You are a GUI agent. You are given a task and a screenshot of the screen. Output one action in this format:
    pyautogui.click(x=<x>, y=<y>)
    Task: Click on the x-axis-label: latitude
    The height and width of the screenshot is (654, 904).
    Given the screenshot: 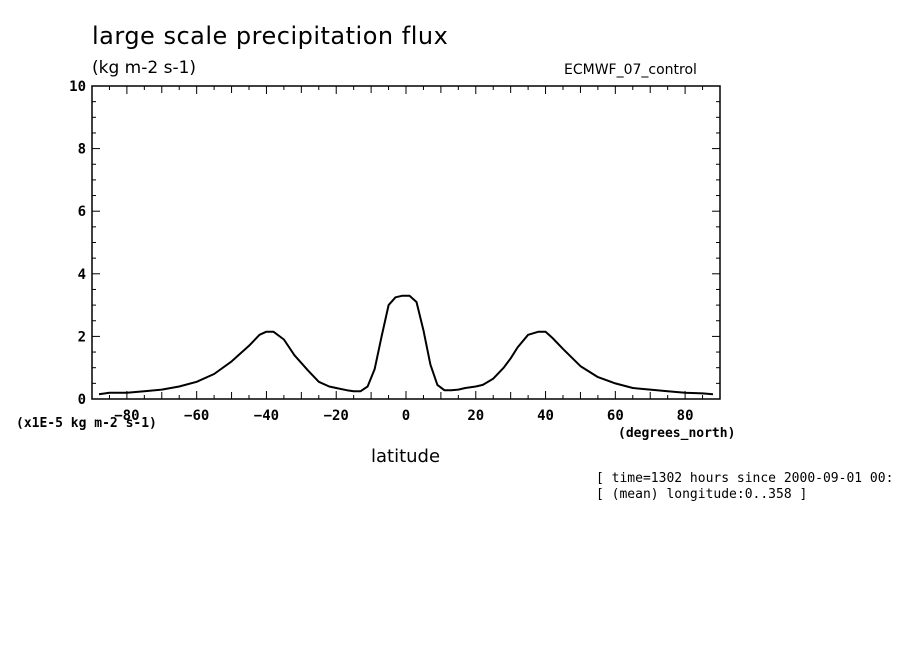 What is the action you would take?
    pyautogui.click(x=406, y=456)
    